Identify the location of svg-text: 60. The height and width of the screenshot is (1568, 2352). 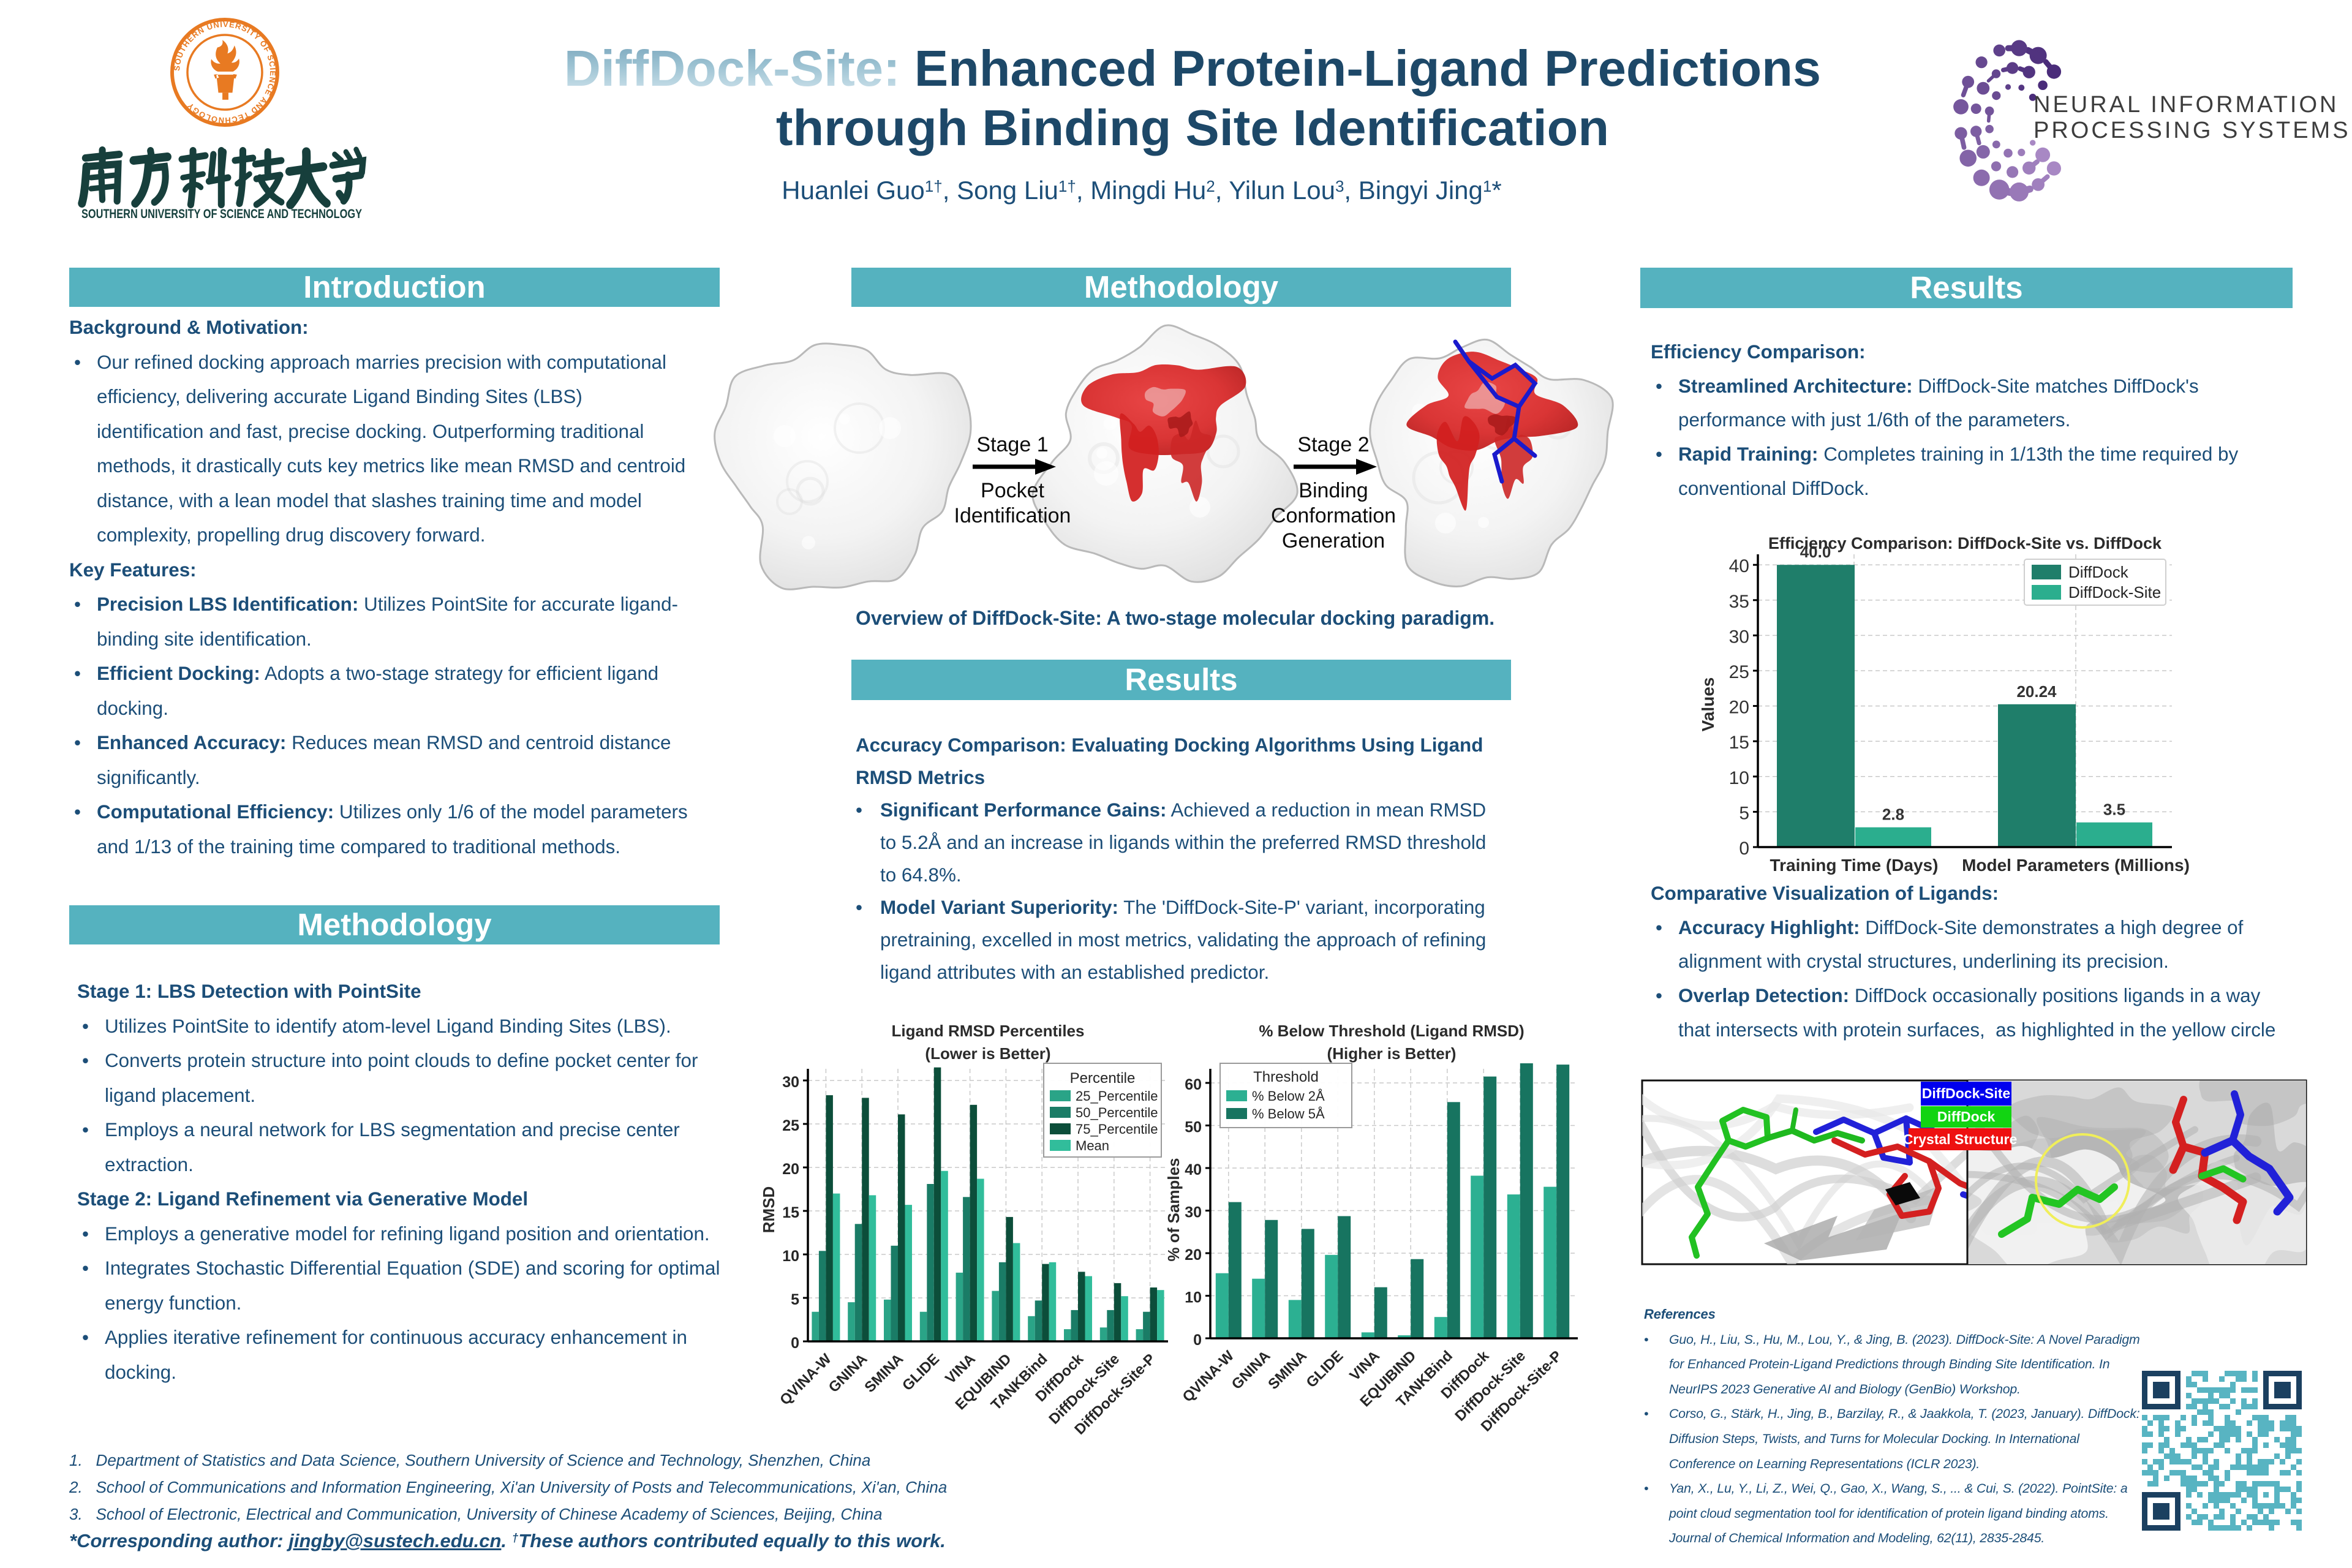
(1194, 1085).